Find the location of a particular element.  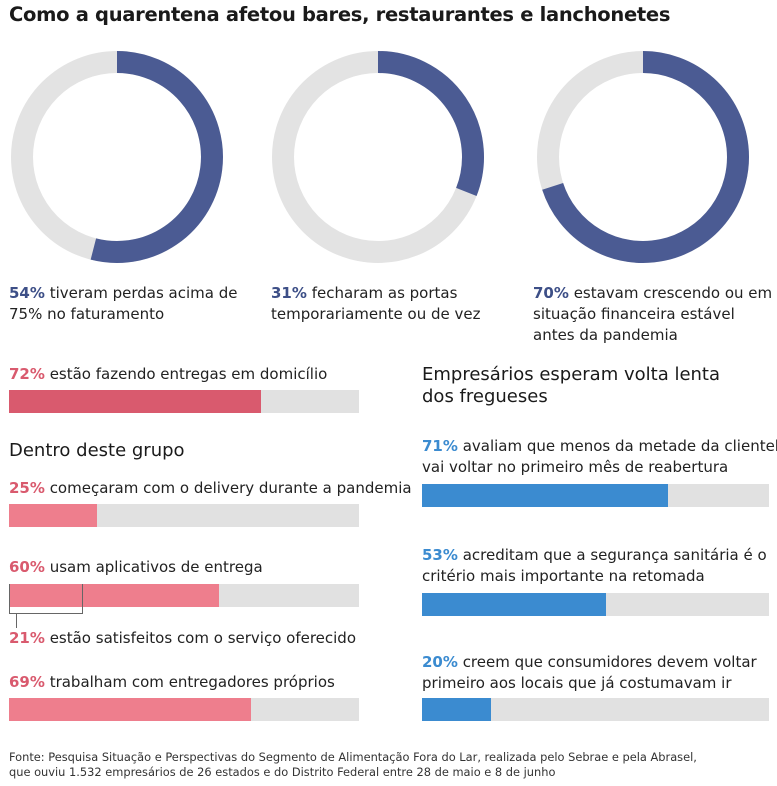

bar-safety is located at coordinates (514, 604).